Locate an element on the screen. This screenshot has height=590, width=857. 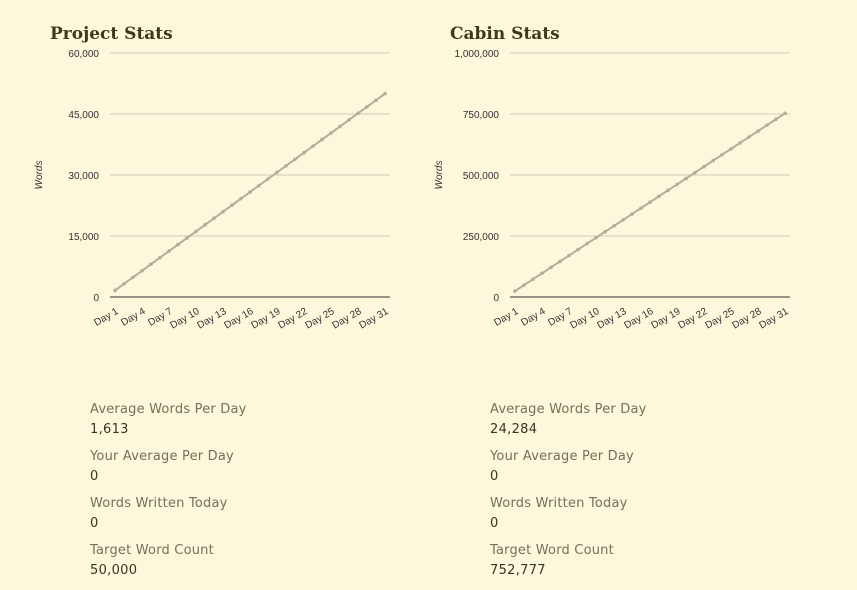
y-tick-label: 60,000 is located at coordinates (83, 54).